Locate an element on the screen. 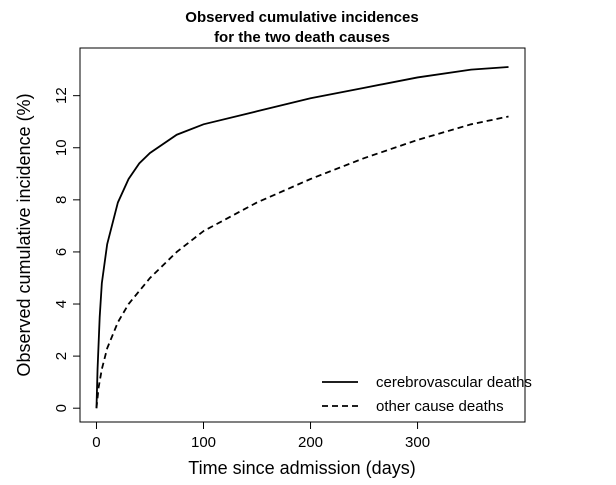  y-tick-label: 2 is located at coordinates (61, 356).